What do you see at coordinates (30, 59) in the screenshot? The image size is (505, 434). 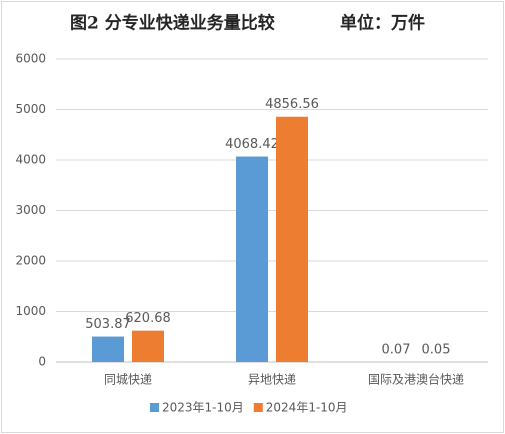 I see `y-tick-label: 6000` at bounding box center [30, 59].